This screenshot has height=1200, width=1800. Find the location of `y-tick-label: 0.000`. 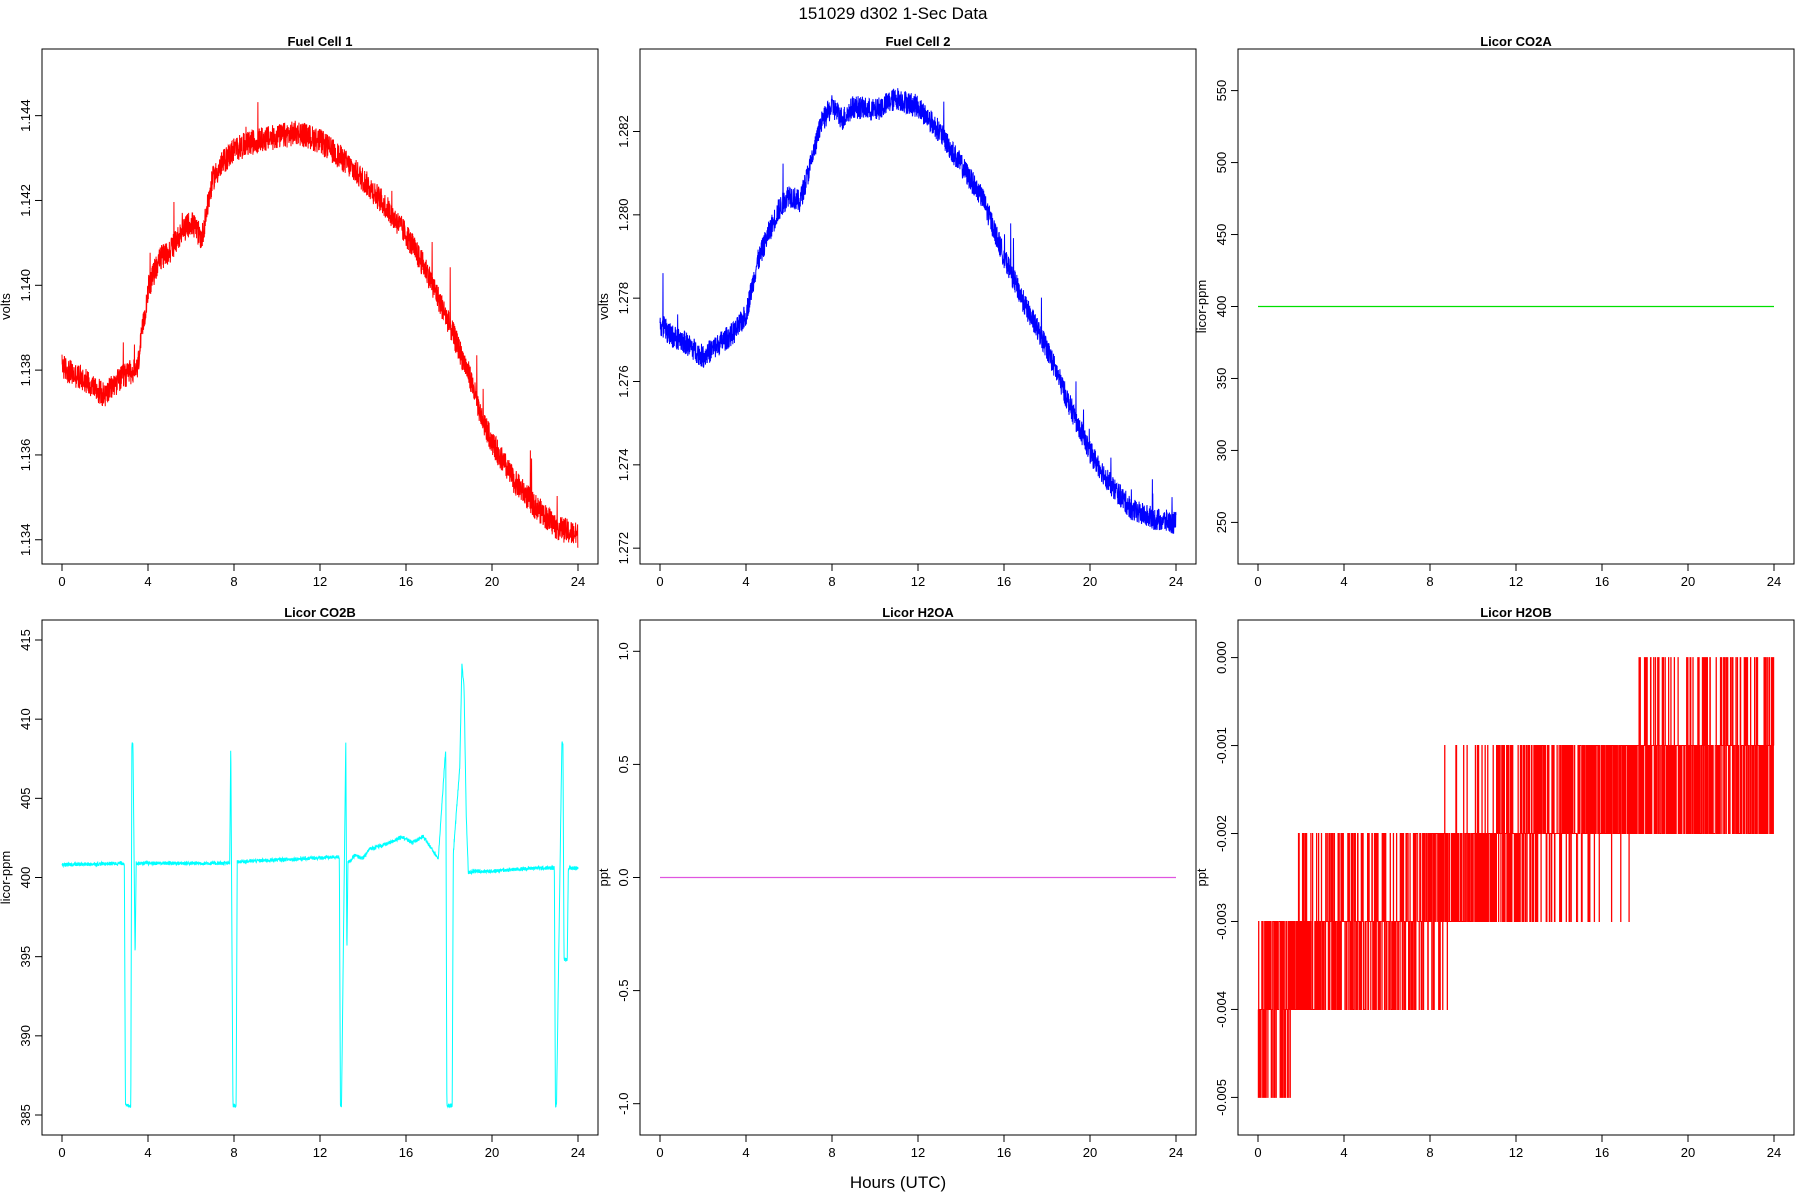

y-tick-label: 0.000 is located at coordinates (1221, 657).